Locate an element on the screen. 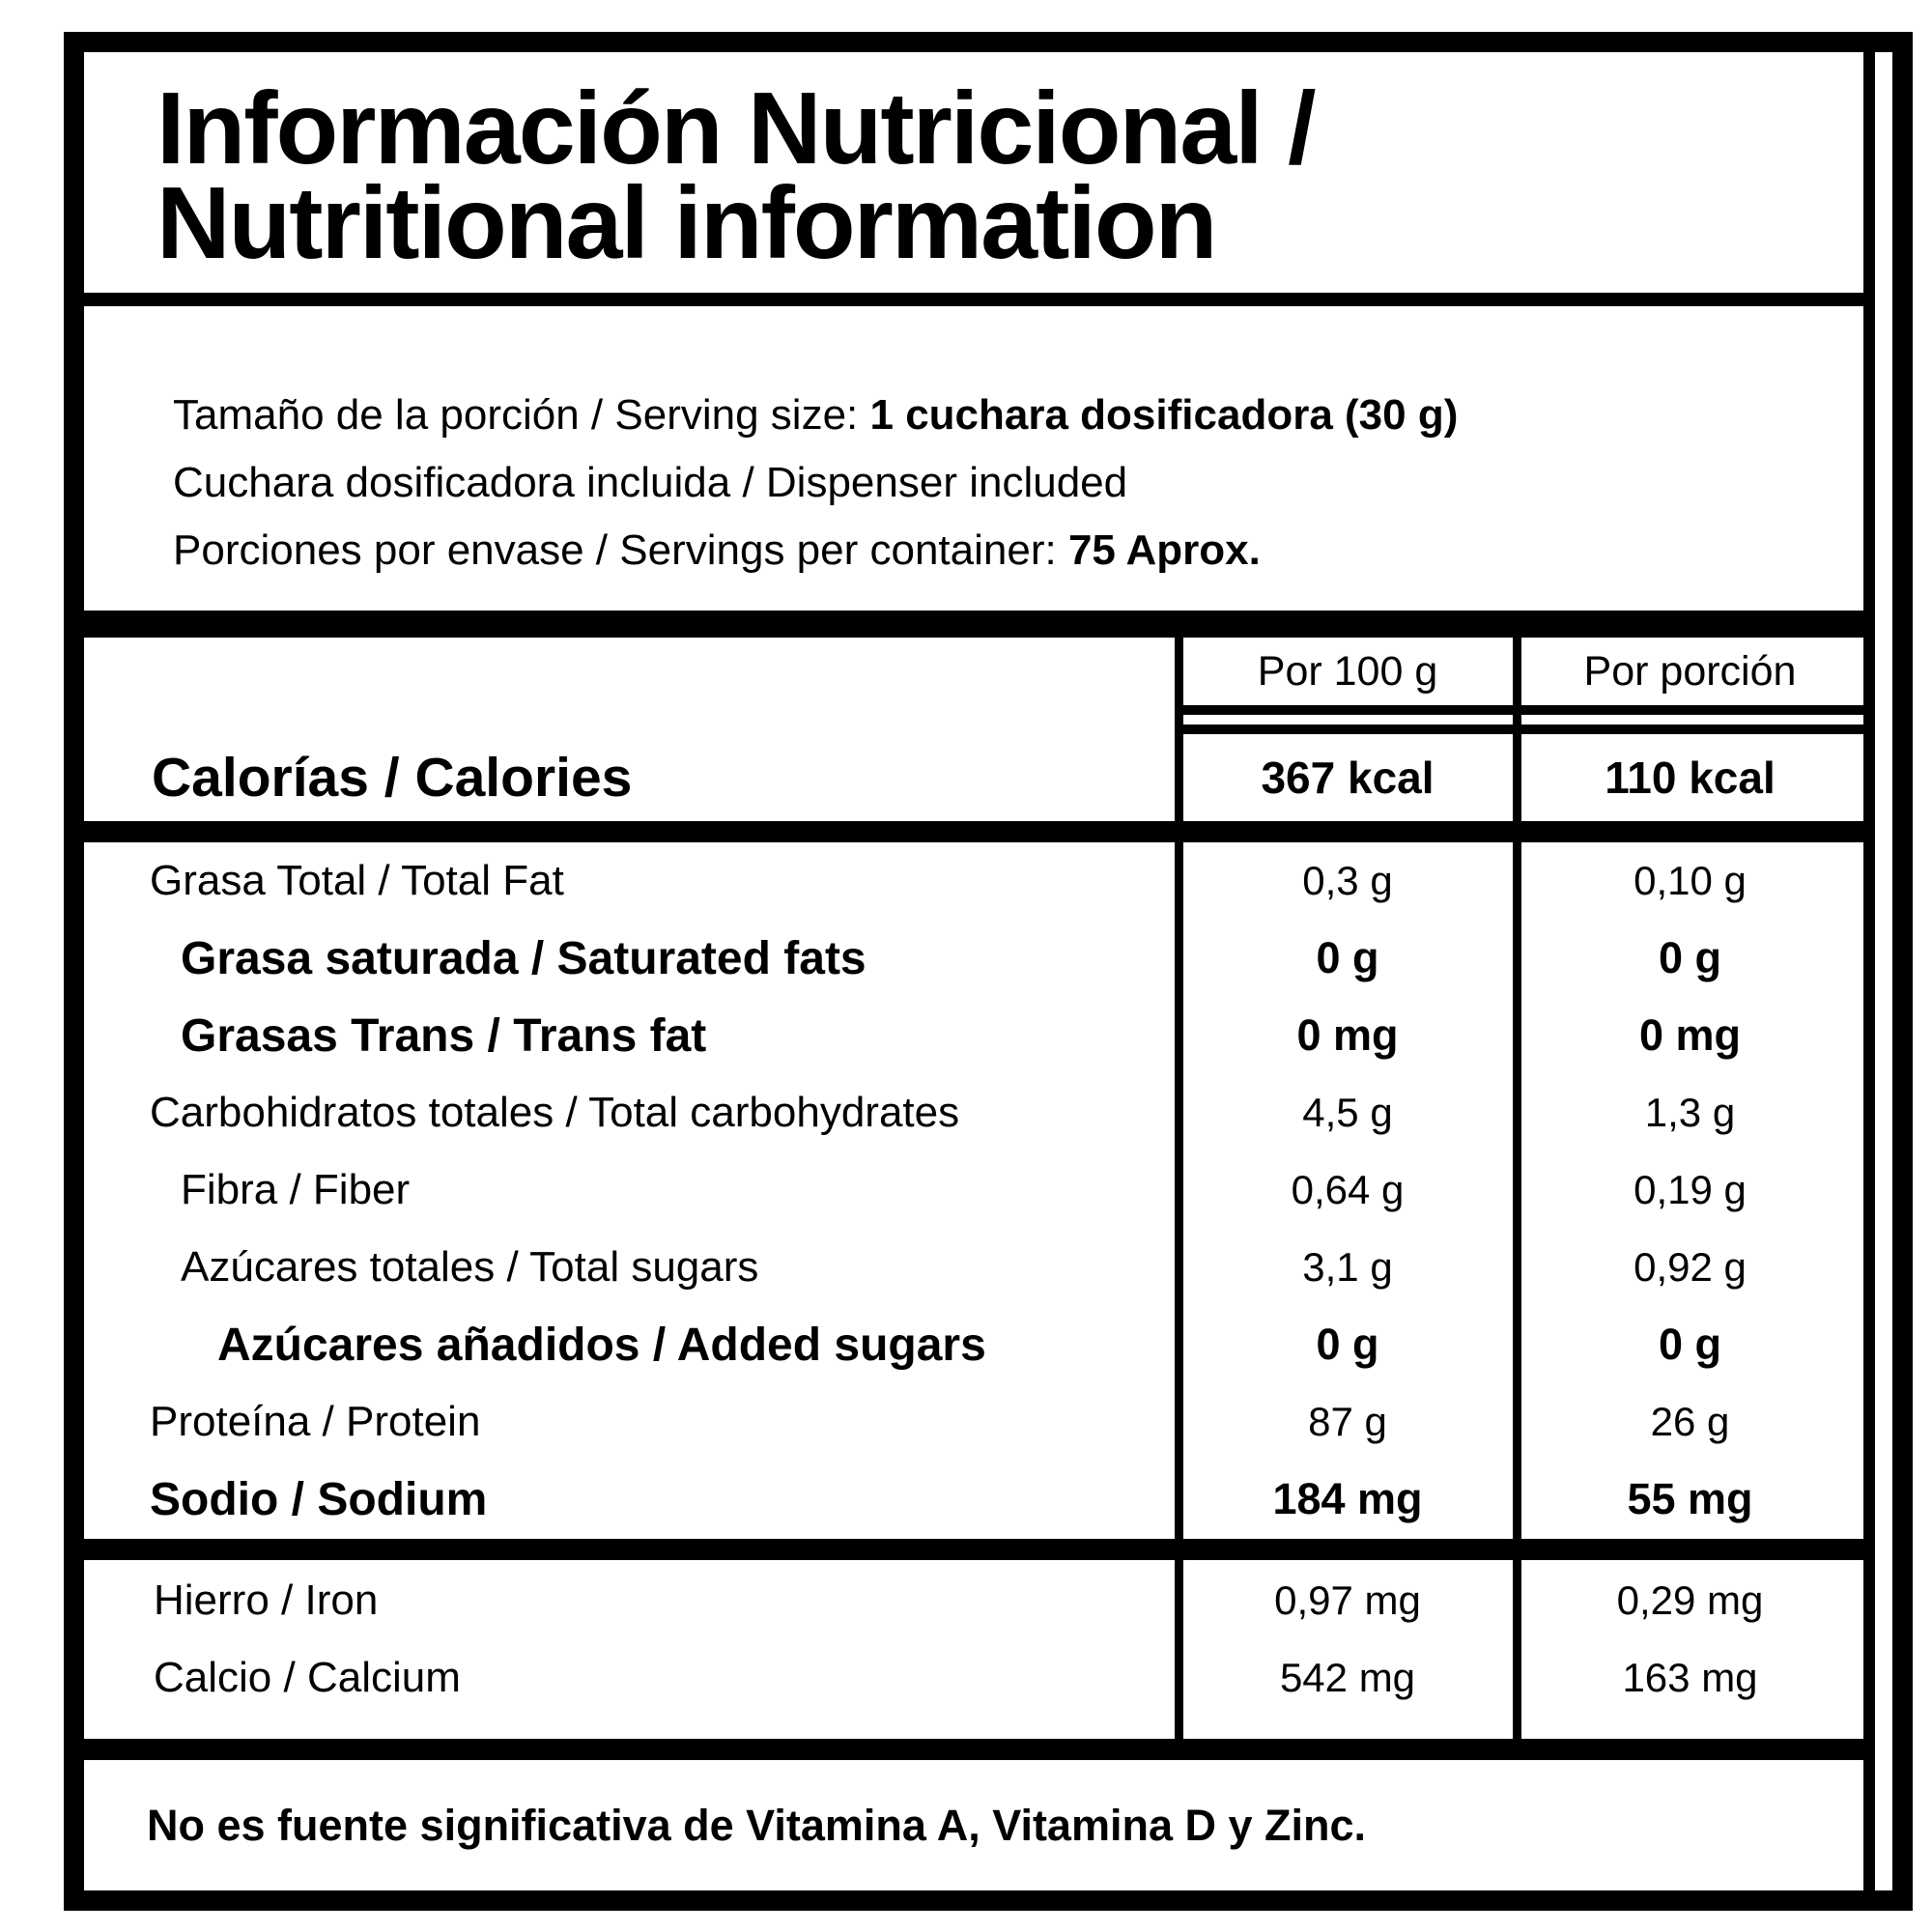 Image resolution: width=1932 pixels, height=1932 pixels. nutrient-label: Fibra / Fiber is located at coordinates (296, 1189).